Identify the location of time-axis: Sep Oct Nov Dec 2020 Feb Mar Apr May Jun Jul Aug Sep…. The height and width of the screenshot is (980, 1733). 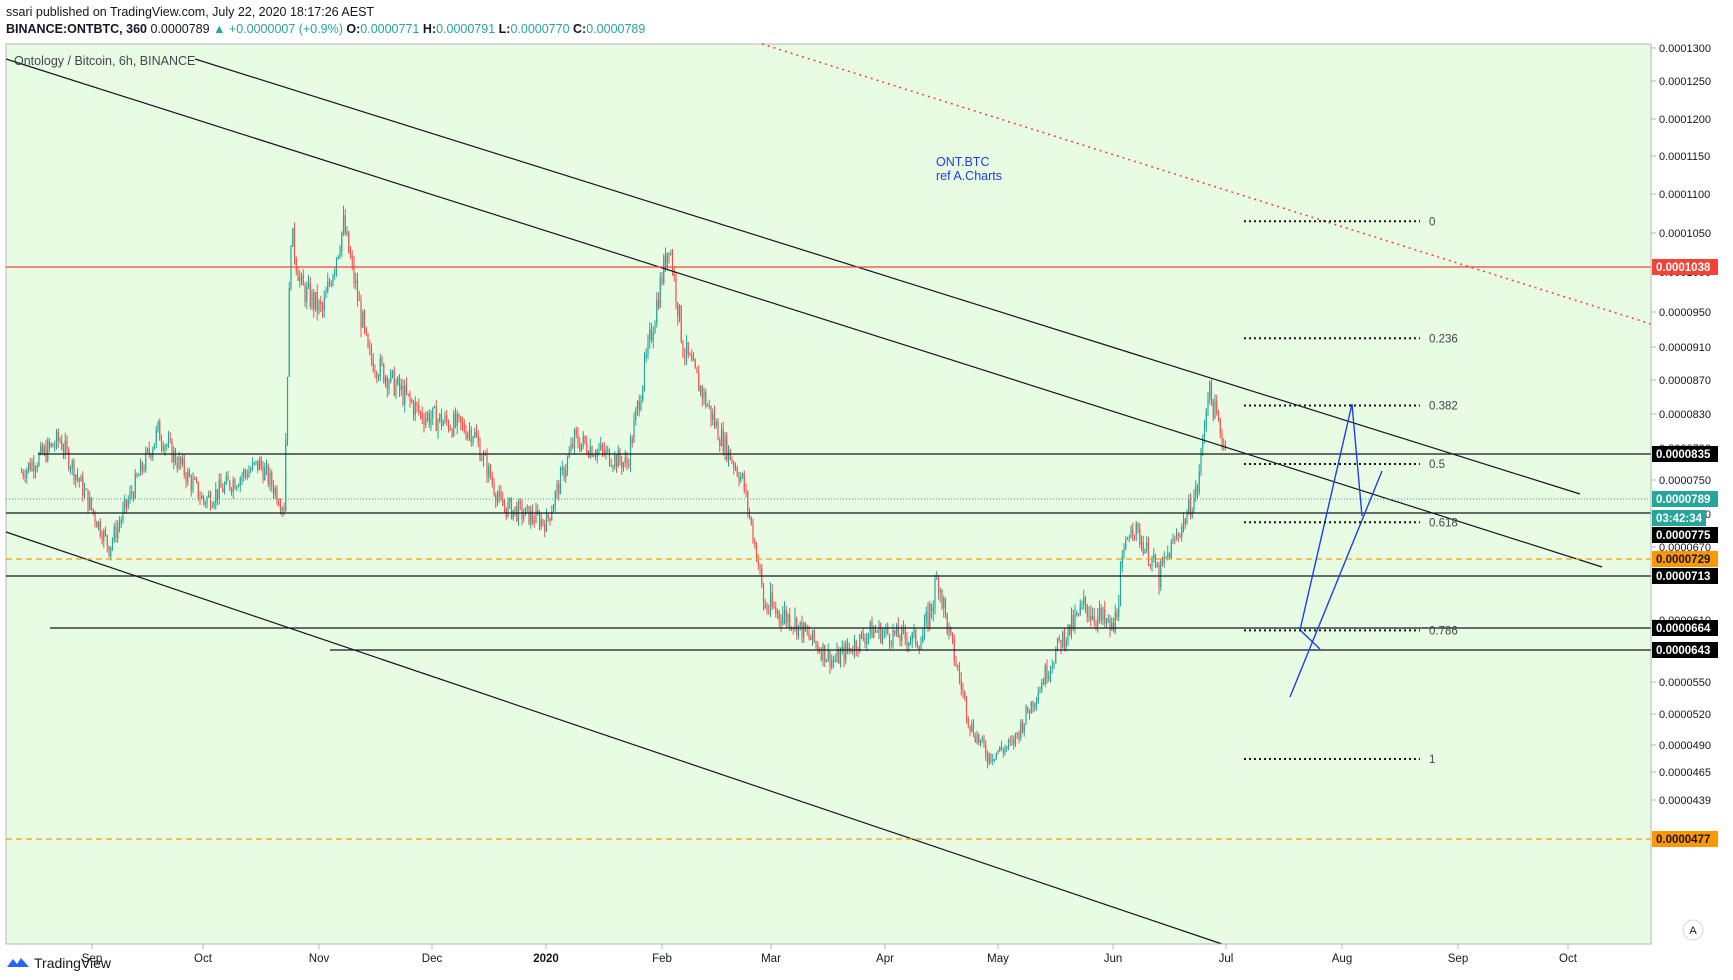
(828, 954).